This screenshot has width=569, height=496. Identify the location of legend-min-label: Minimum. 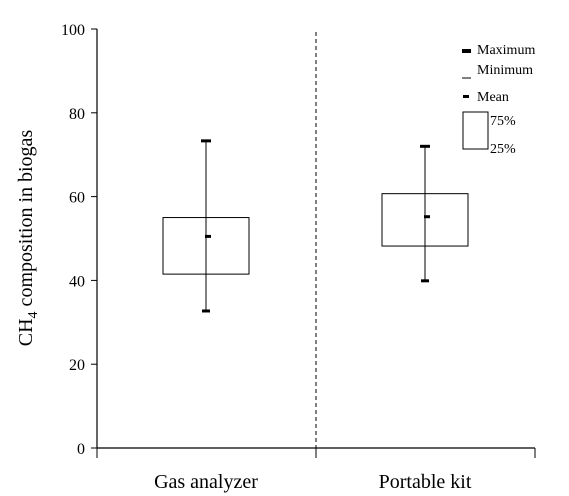
(505, 70).